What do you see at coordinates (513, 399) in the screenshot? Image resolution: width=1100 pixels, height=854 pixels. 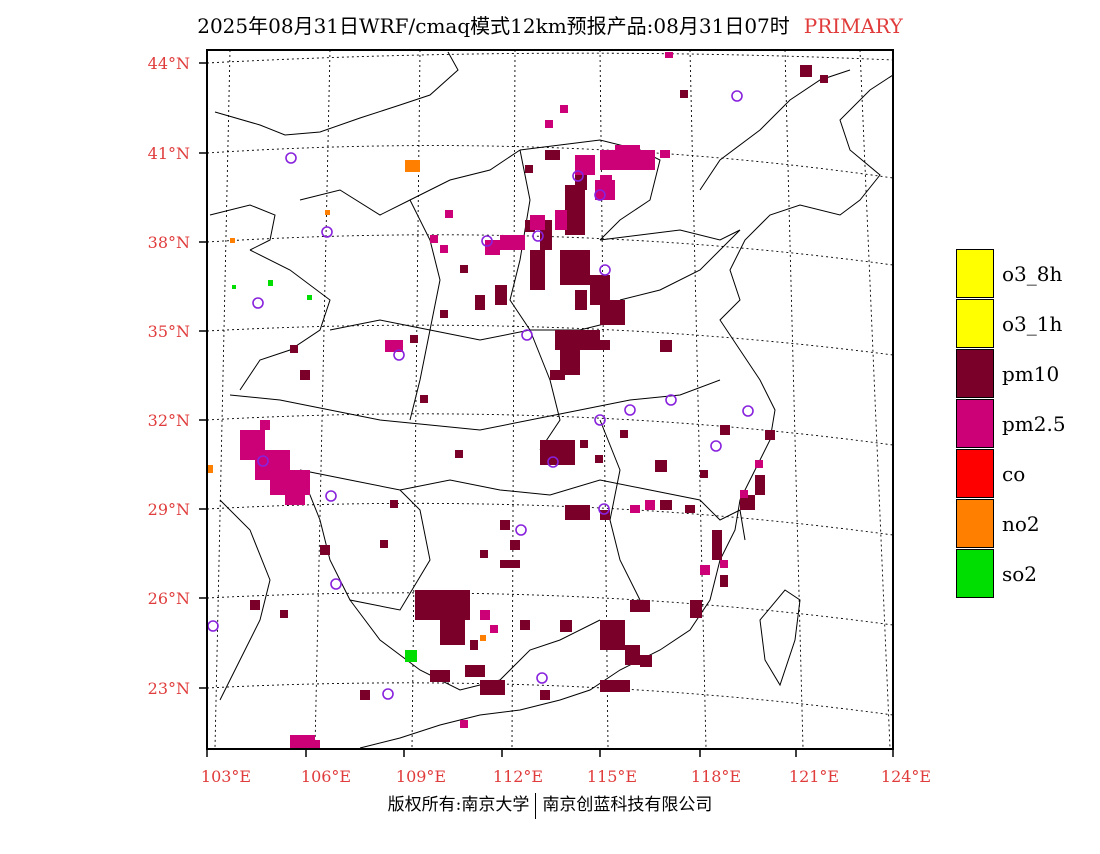 I see `meridian-112e` at bounding box center [513, 399].